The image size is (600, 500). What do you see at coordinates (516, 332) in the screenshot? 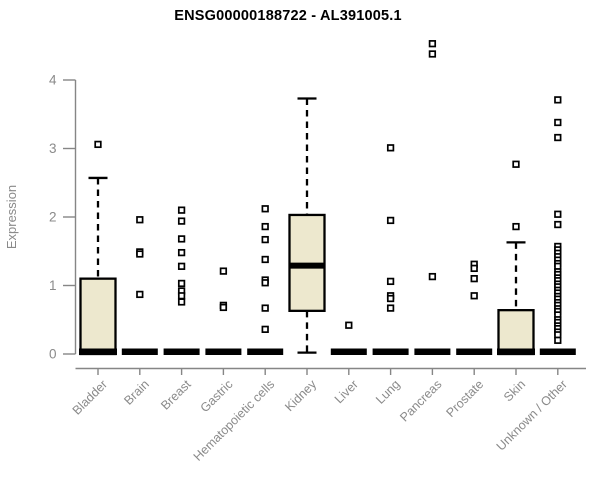
I see `box-skin` at bounding box center [516, 332].